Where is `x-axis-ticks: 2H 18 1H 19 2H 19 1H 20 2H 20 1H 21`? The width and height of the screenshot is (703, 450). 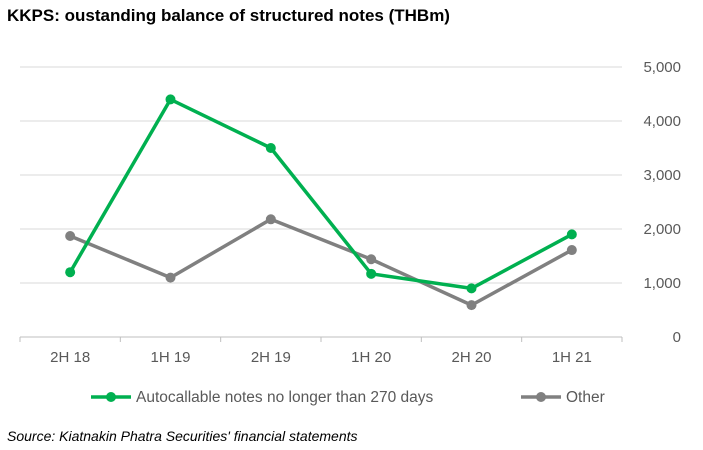 x-axis-ticks: 2H 18 1H 19 2H 19 1H 20 2H 20 1H 21 is located at coordinates (321, 351).